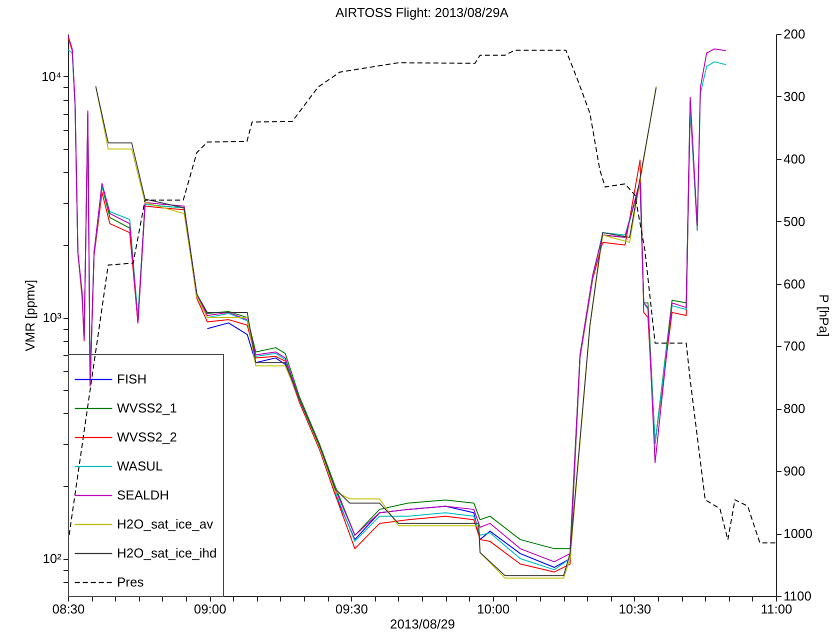 The width and height of the screenshot is (838, 641). I want to click on y2-tick-label: 1100, so click(798, 596).